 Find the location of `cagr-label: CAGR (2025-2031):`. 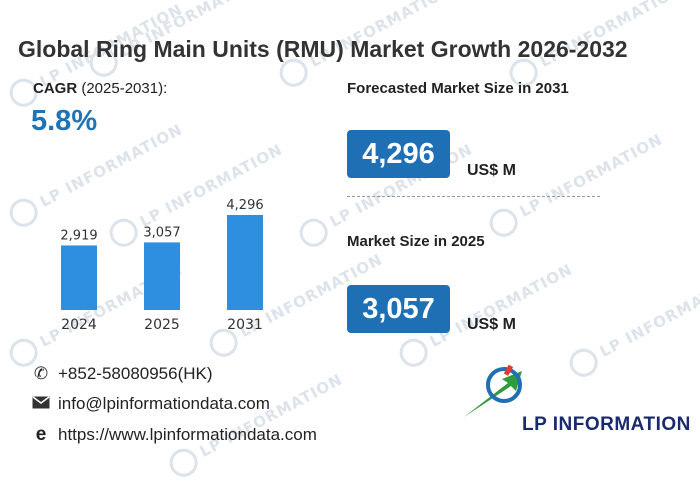

cagr-label: CAGR (2025-2031): is located at coordinates (100, 88).